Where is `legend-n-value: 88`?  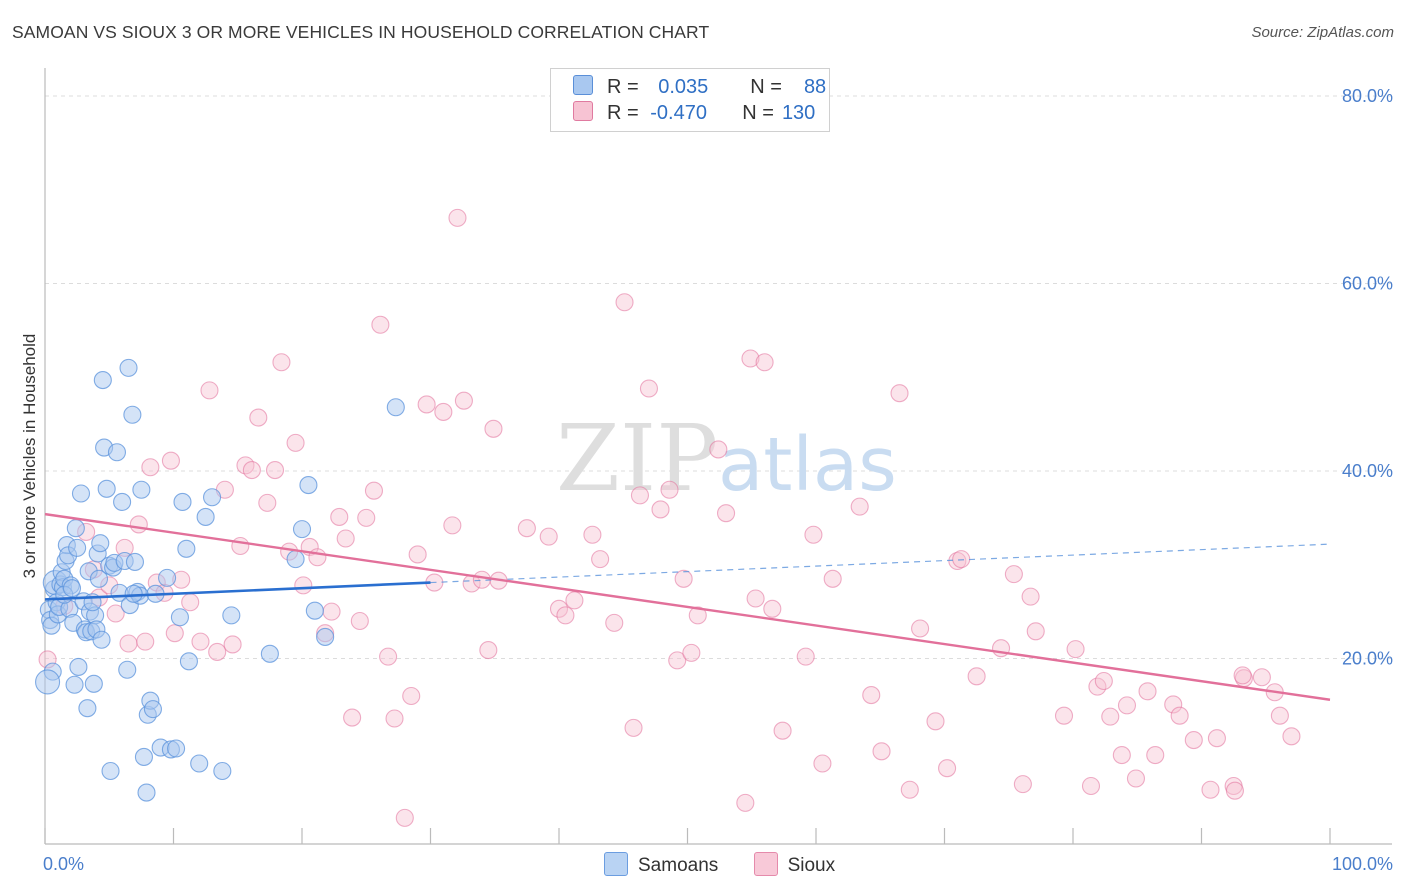 legend-n-value: 88 is located at coordinates (815, 87).